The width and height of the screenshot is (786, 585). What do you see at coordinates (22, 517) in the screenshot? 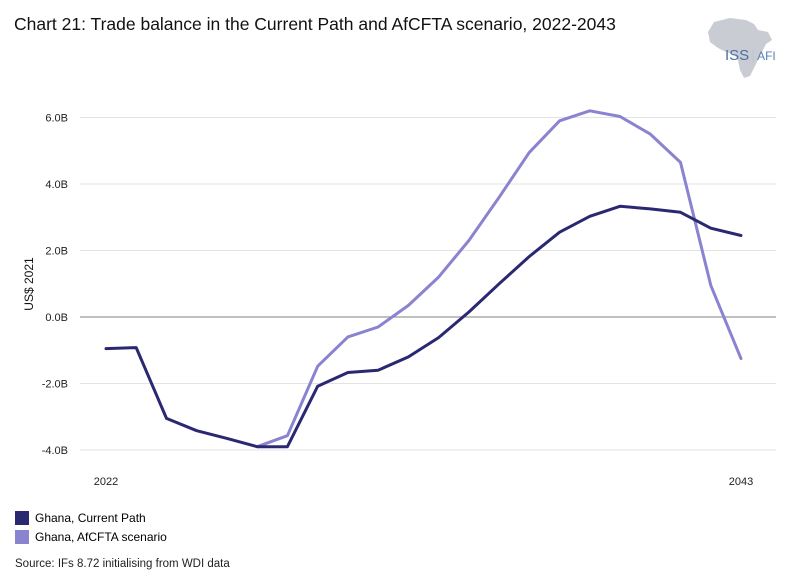
I see `legend-swatch-current-path` at bounding box center [22, 517].